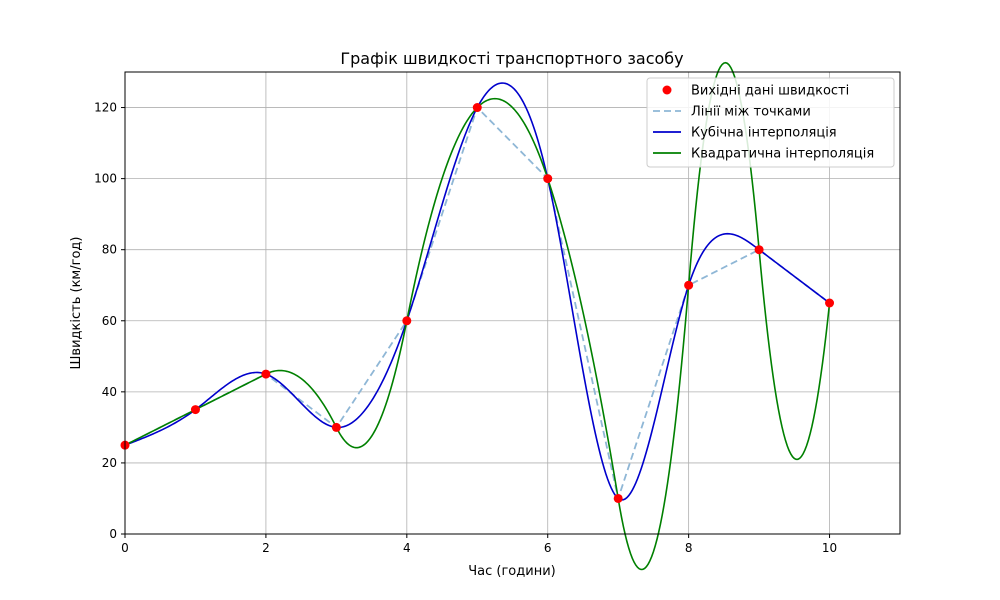  Describe the element at coordinates (667, 90) in the screenshot. I see `legend-marker-scatter` at that location.